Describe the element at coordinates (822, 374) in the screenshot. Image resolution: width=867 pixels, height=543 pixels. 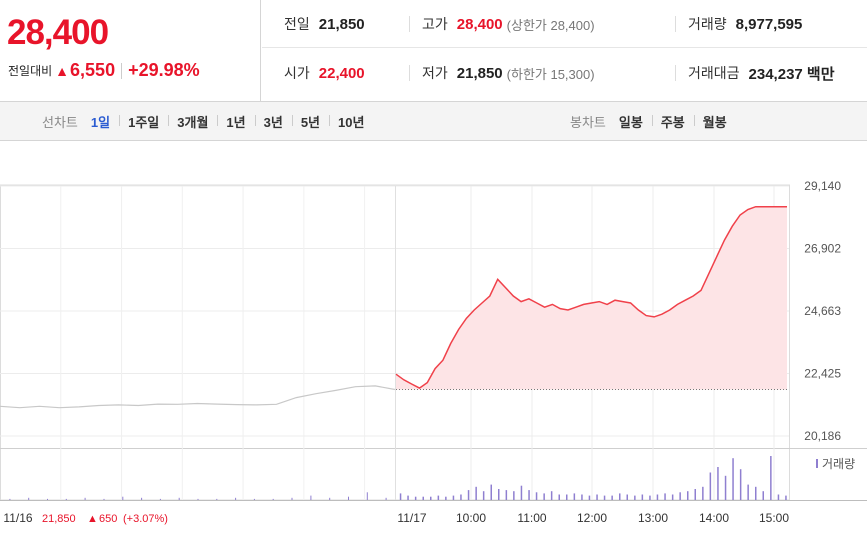
I see `y-tick-label: 22,425` at that location.